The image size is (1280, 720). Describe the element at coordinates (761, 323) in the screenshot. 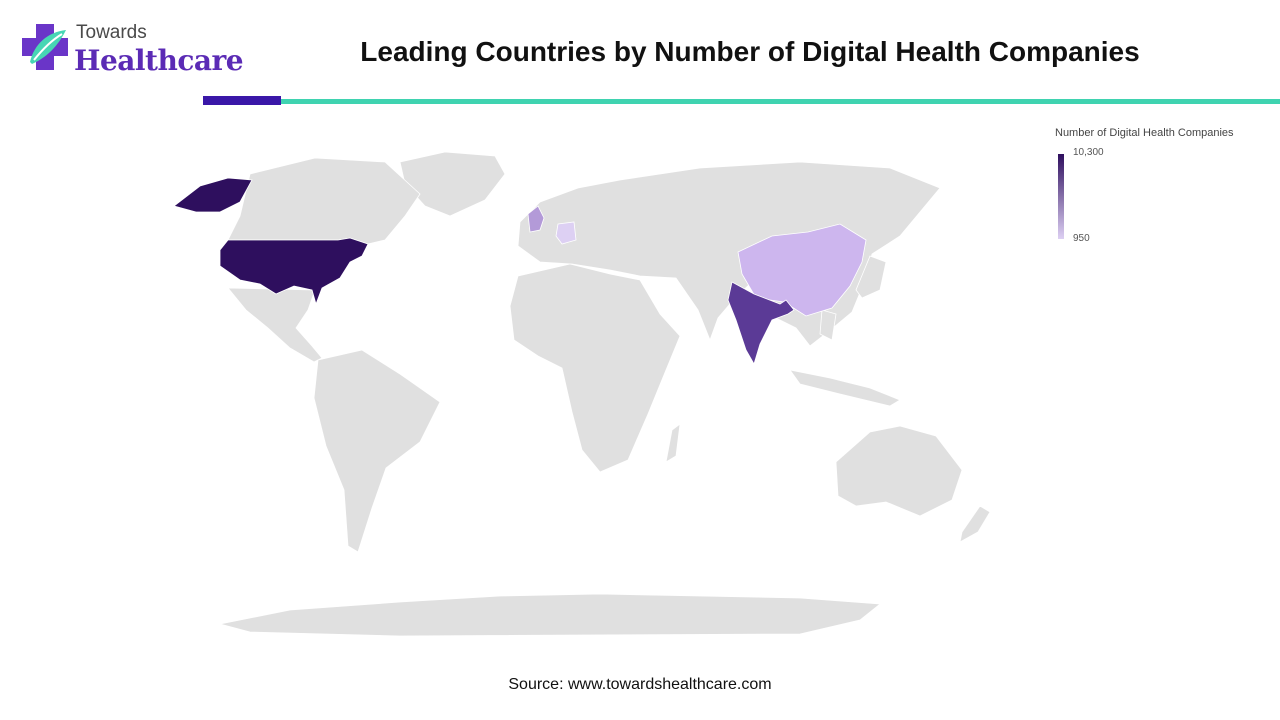

I see `country-india` at that location.